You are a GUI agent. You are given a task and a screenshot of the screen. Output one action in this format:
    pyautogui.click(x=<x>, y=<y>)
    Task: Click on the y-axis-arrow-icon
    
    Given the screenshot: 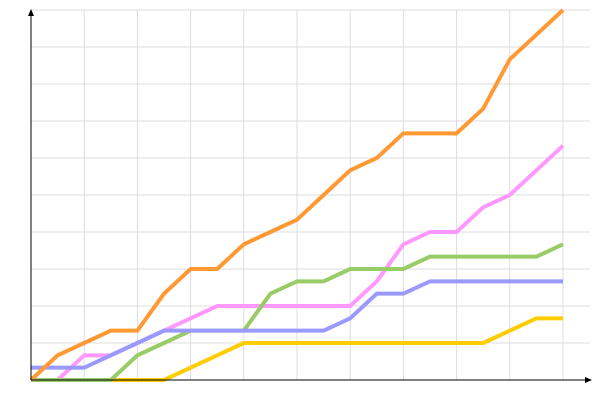 What is the action you would take?
    pyautogui.click(x=31, y=12)
    